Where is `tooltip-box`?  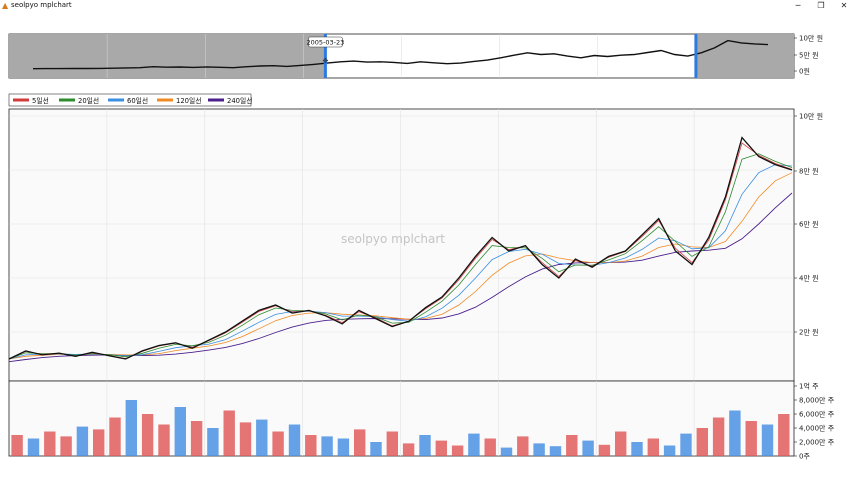 tooltip-box is located at coordinates (325, 42).